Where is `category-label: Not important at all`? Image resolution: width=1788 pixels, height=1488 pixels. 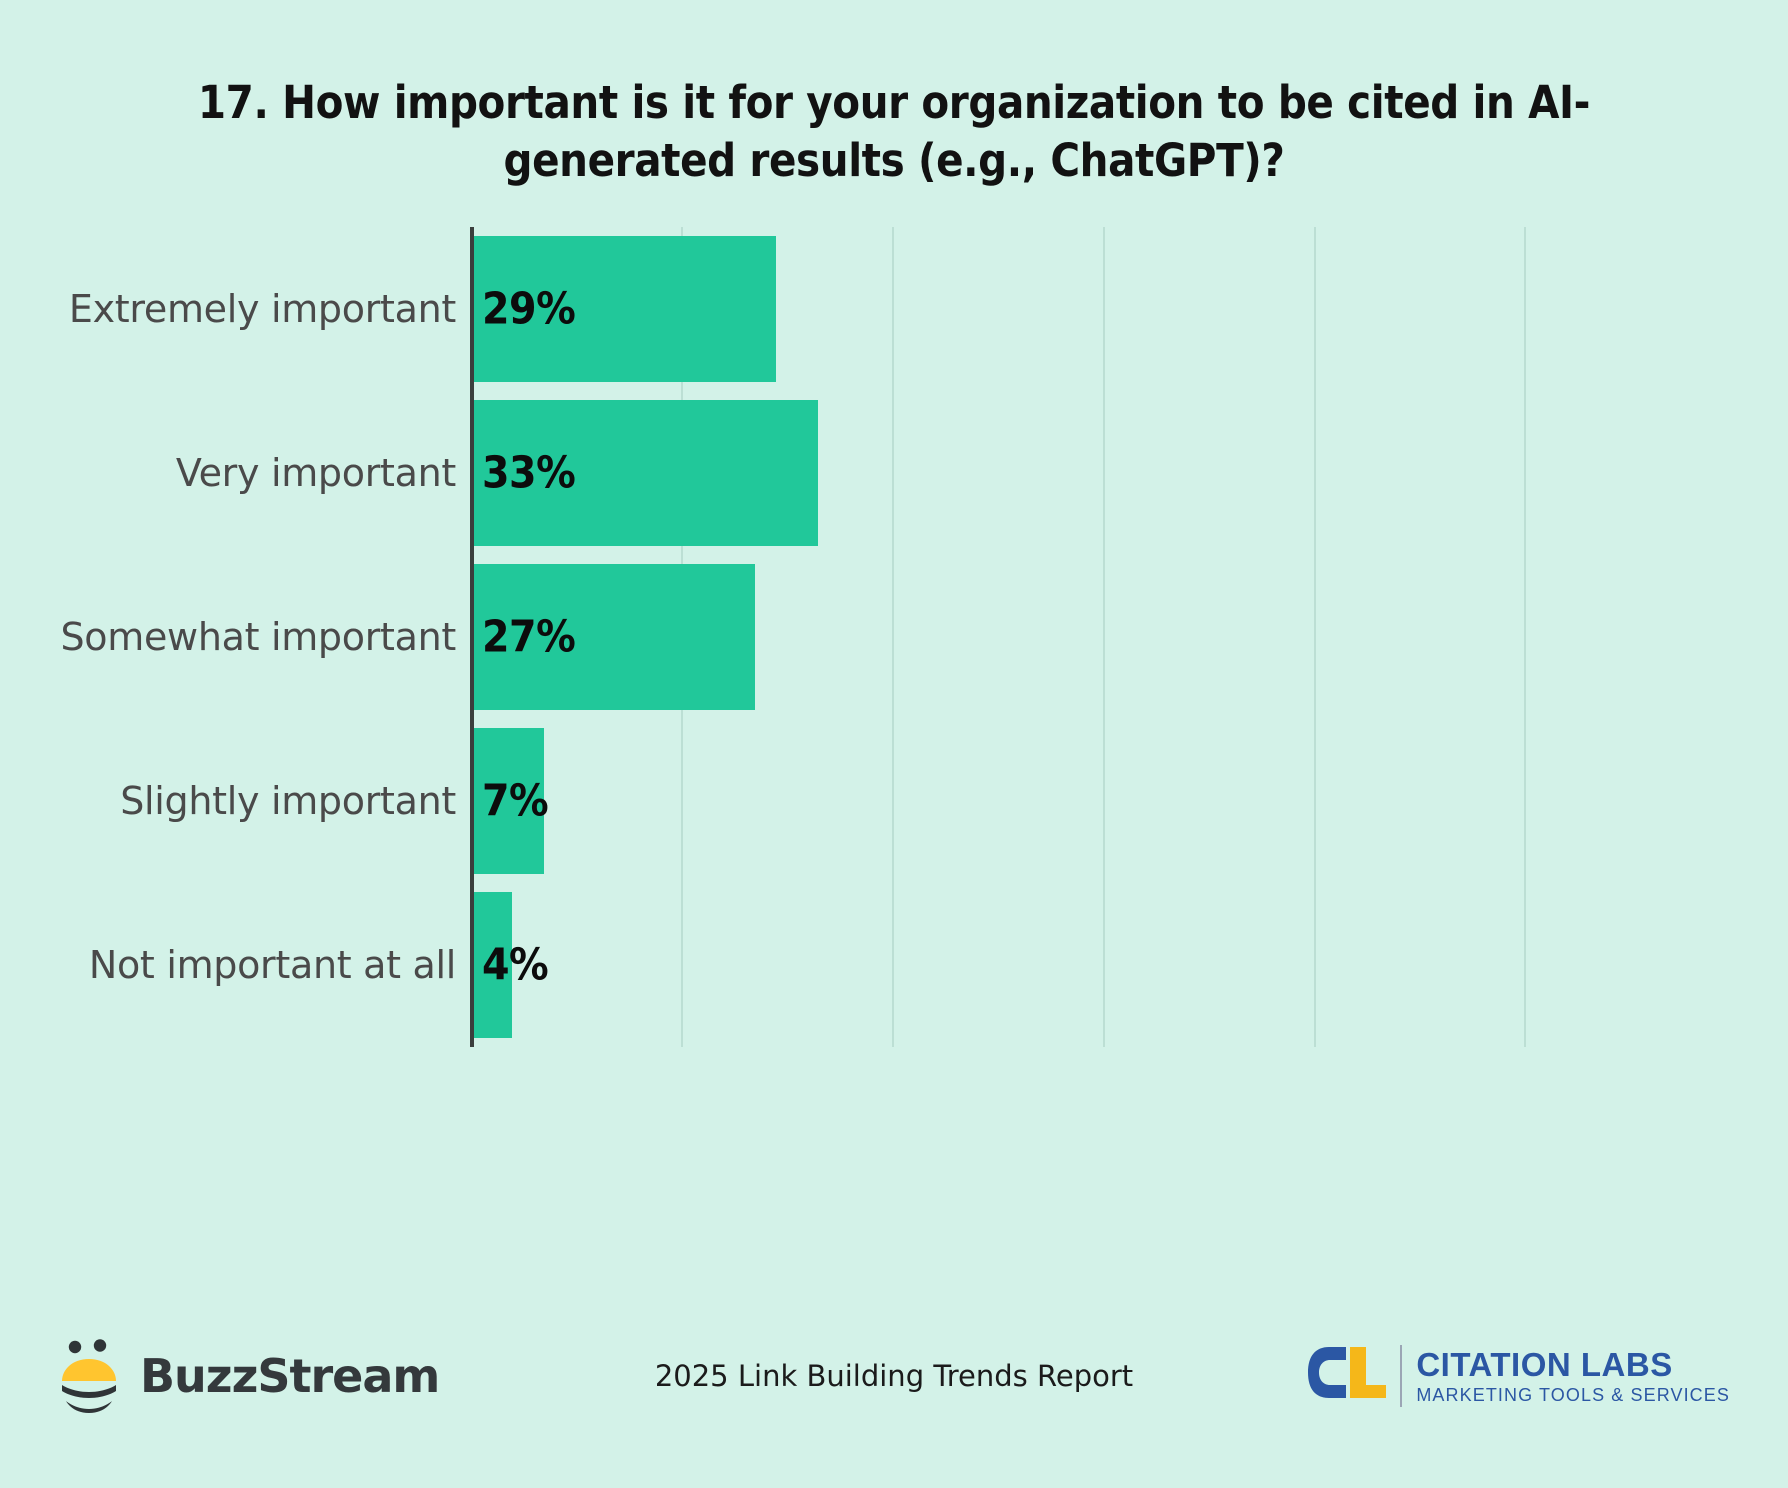 category-label: Not important at all is located at coordinates (272, 965).